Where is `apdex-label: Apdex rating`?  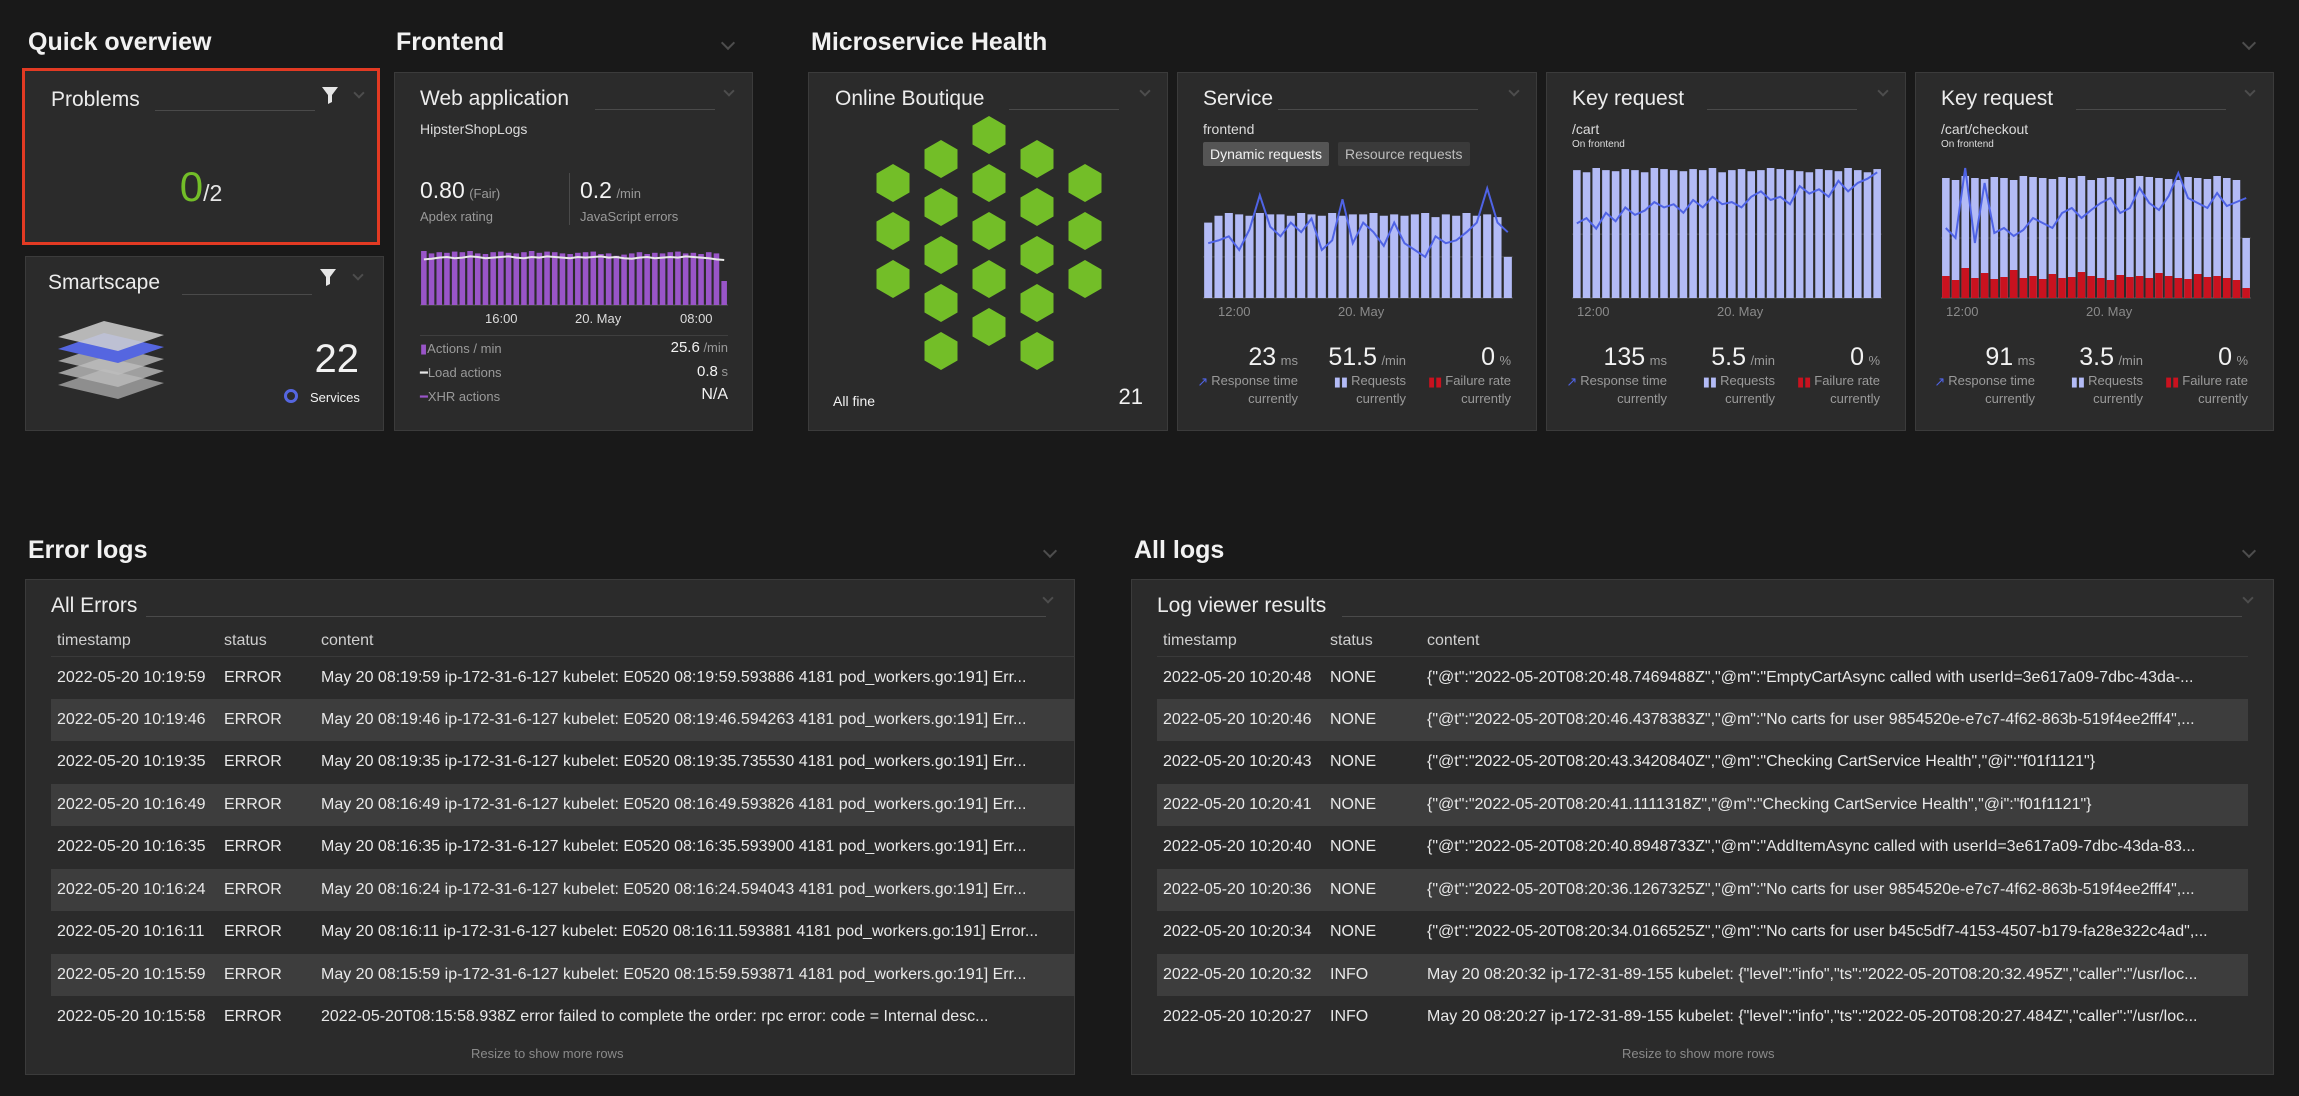 apdex-label: Apdex rating is located at coordinates (456, 216).